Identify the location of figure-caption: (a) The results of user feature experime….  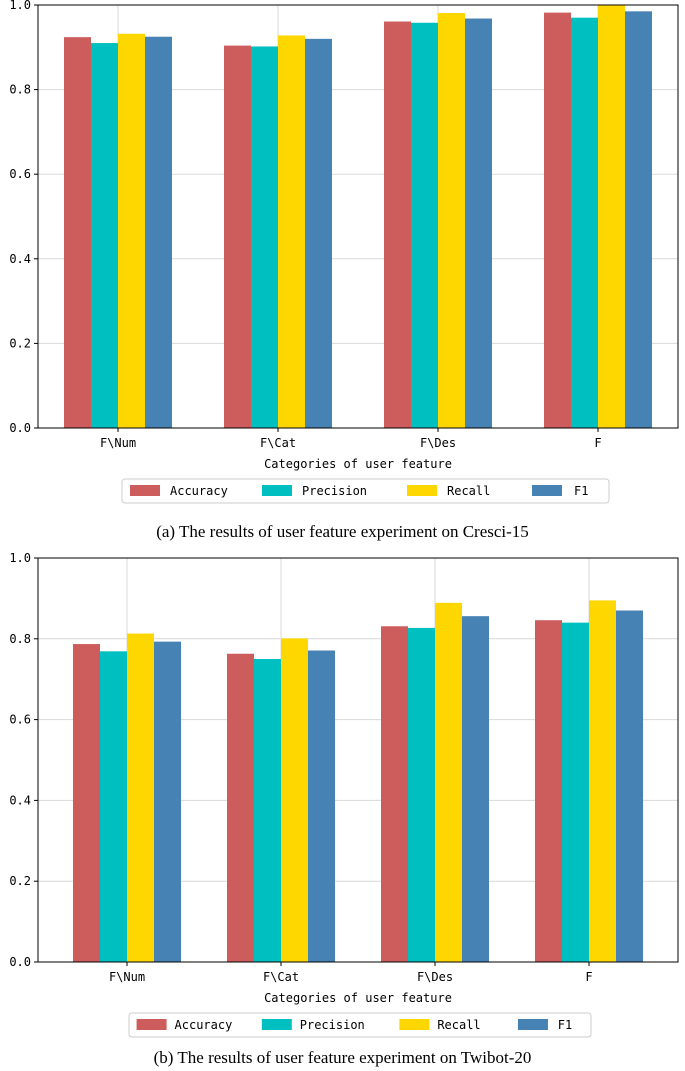
(342, 531).